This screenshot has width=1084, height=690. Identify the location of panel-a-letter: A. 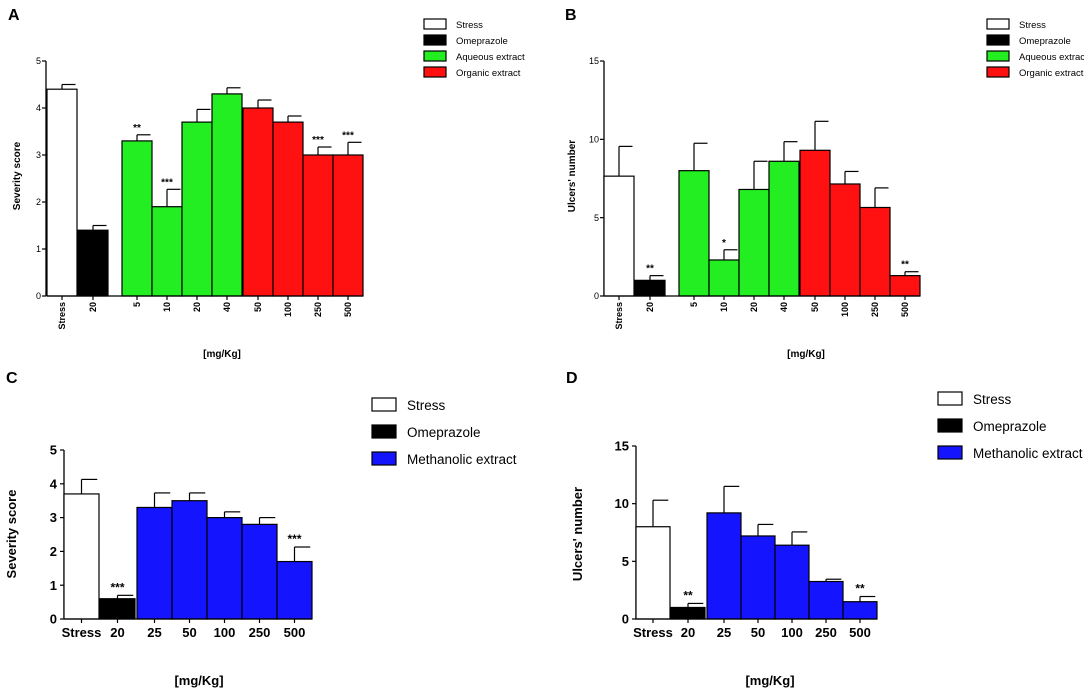
(14, 15).